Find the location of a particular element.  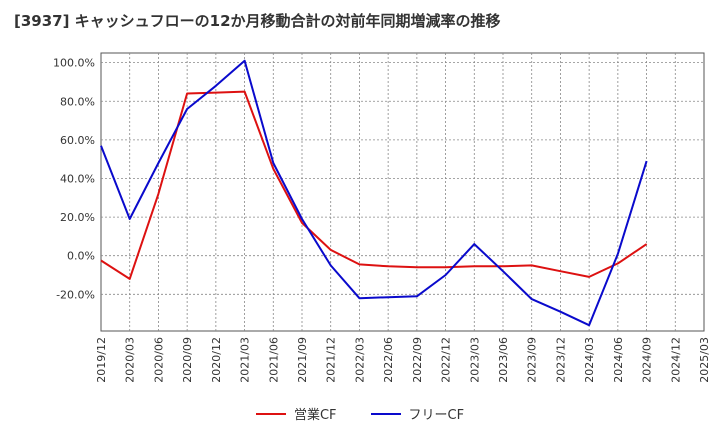

x-tick-label: 2020/12 is located at coordinates (216, 360).